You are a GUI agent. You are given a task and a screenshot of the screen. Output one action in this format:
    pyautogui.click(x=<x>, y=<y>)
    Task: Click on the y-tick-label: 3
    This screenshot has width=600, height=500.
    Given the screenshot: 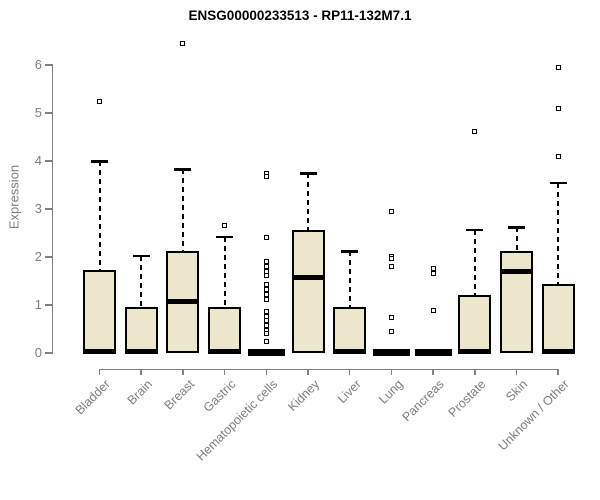 What is the action you would take?
    pyautogui.click(x=38, y=208)
    